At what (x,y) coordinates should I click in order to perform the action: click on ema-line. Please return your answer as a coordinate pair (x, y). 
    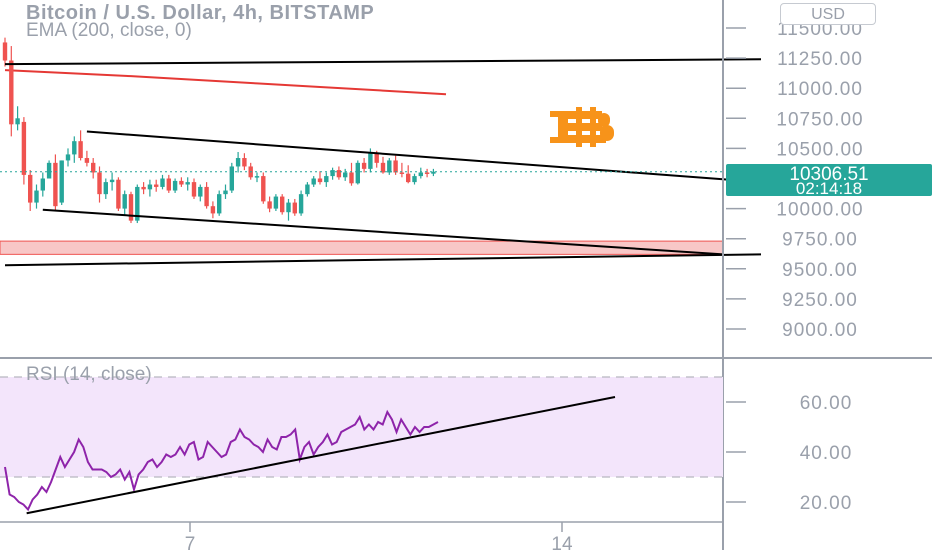
    Looking at the image, I should click on (225, 82).